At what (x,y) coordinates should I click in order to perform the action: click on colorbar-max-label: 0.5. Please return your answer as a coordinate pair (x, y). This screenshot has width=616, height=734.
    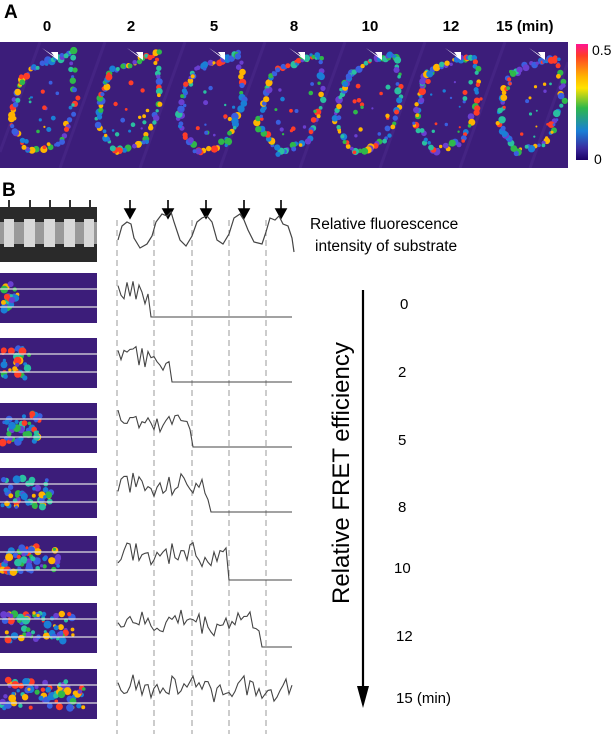
    Looking at the image, I should click on (602, 50).